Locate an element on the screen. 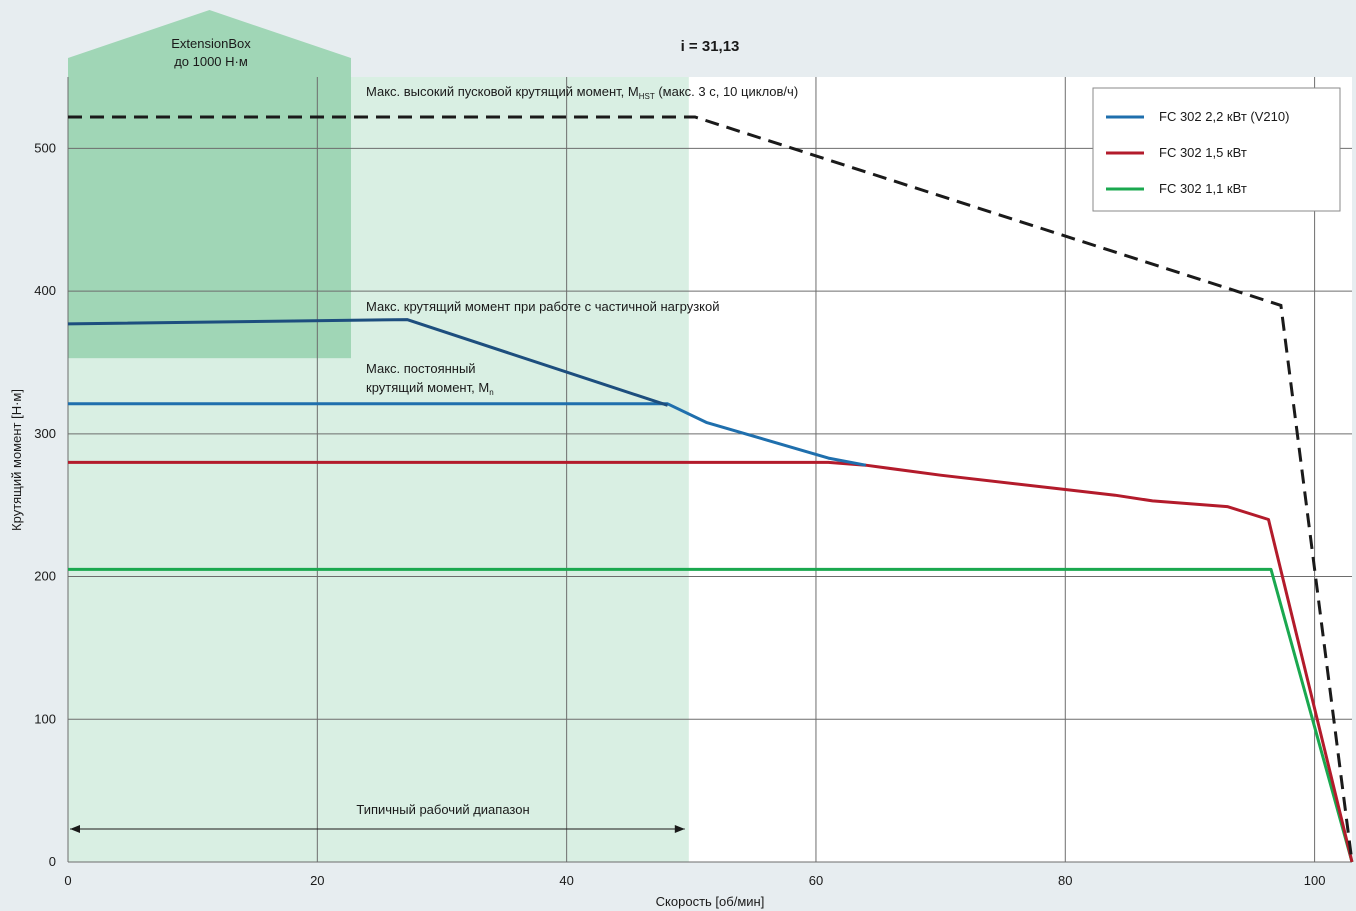 This screenshot has width=1356, height=911. y-axis-label: Крутящий момент [Н·м] is located at coordinates (16, 460).